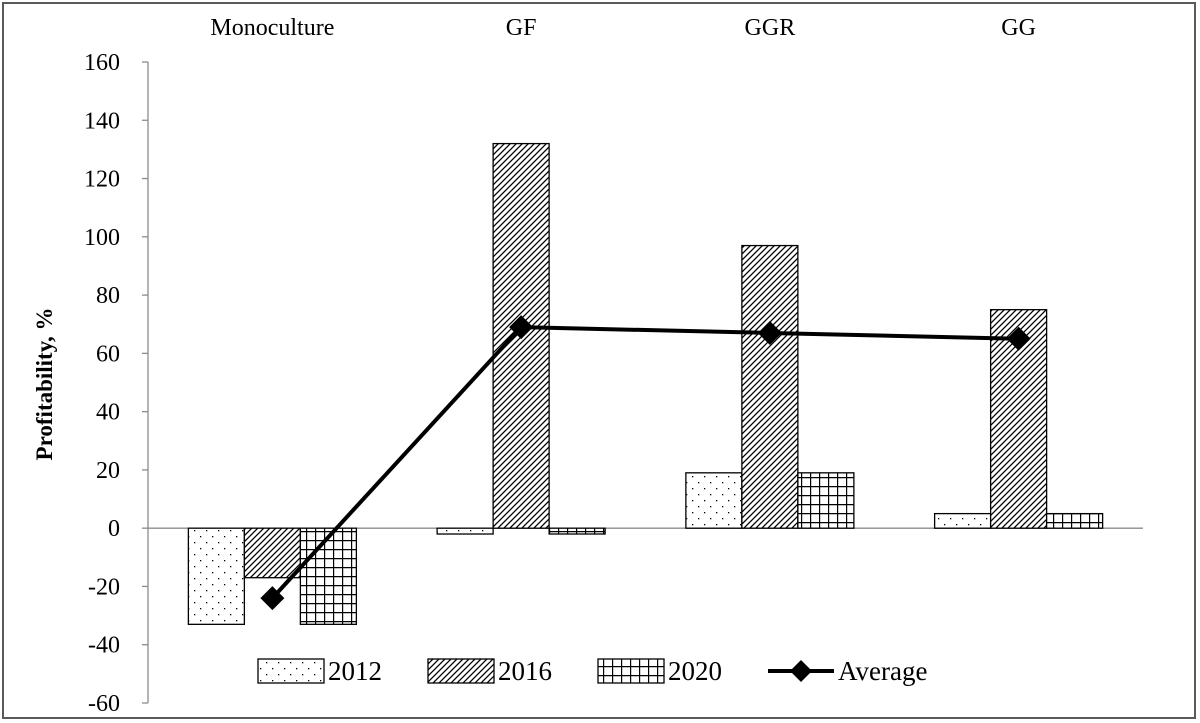  Describe the element at coordinates (272, 28) in the screenshot. I see `category-label: Monoculture` at that location.